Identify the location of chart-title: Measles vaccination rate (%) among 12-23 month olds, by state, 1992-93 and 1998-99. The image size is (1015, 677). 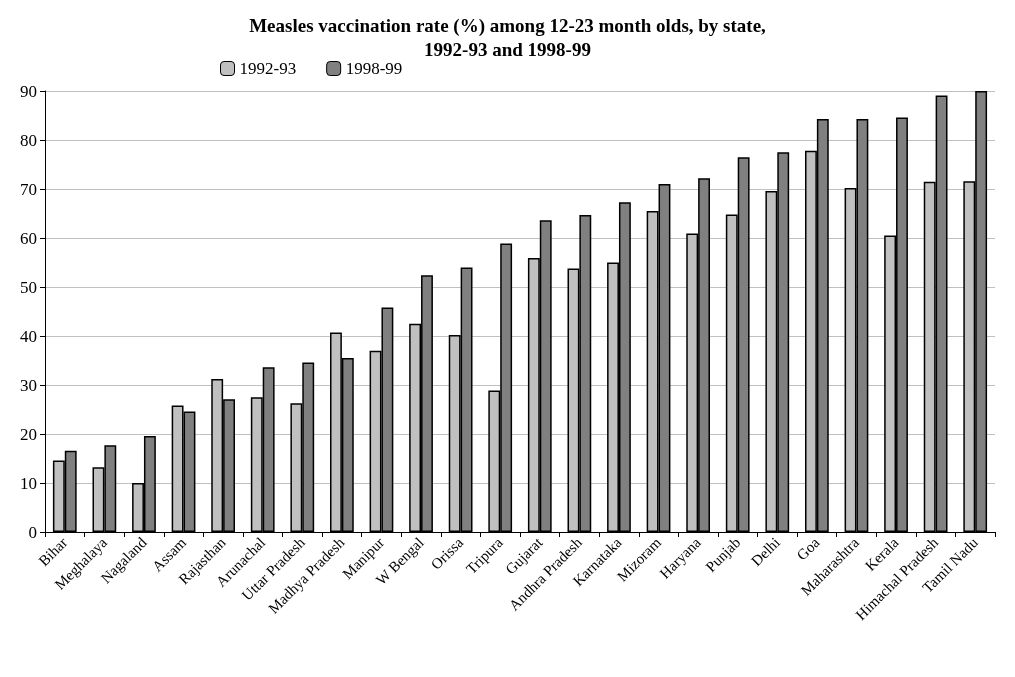
(508, 37).